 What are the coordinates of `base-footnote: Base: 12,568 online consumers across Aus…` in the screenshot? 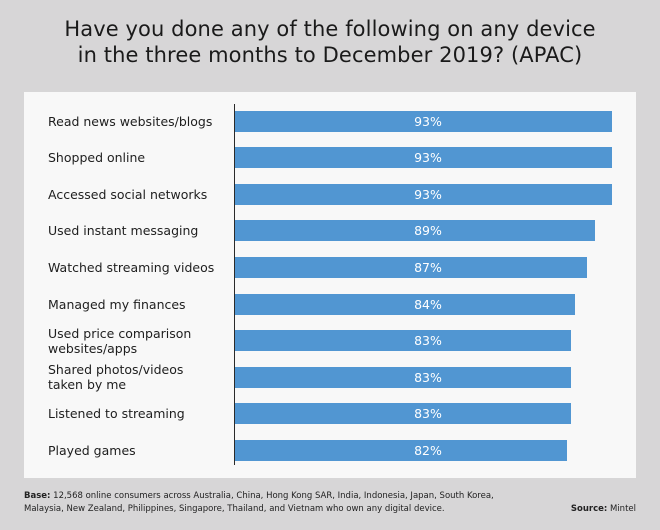 It's located at (264, 503).